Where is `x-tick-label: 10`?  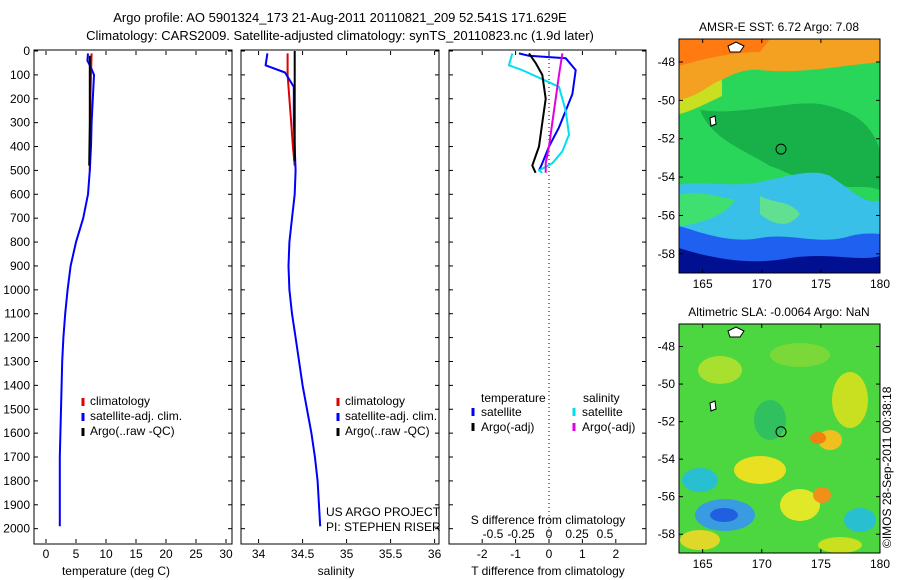
x-tick-label: 10 is located at coordinates (106, 554).